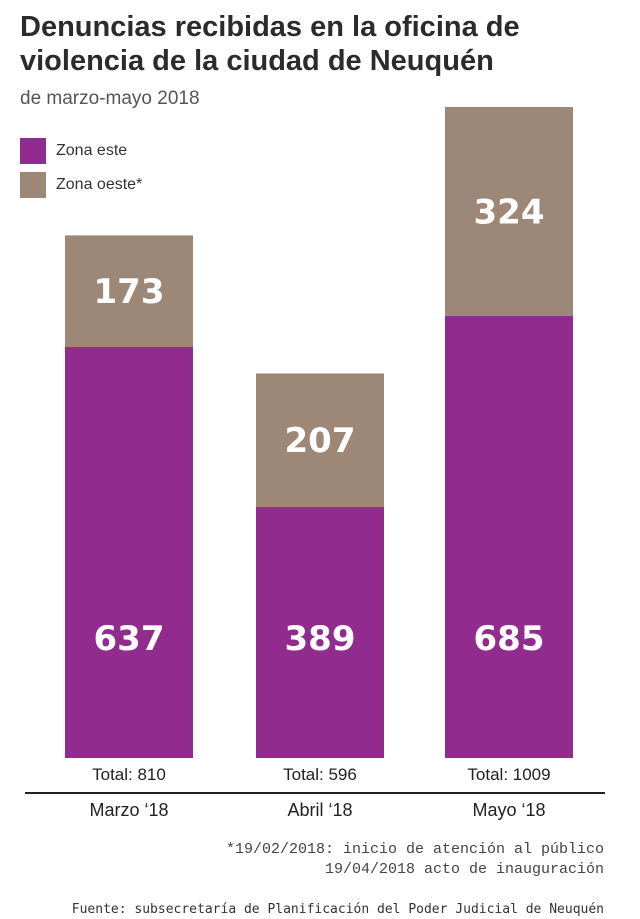  I want to click on category-label-3: Mayo ‘18, so click(508, 810).